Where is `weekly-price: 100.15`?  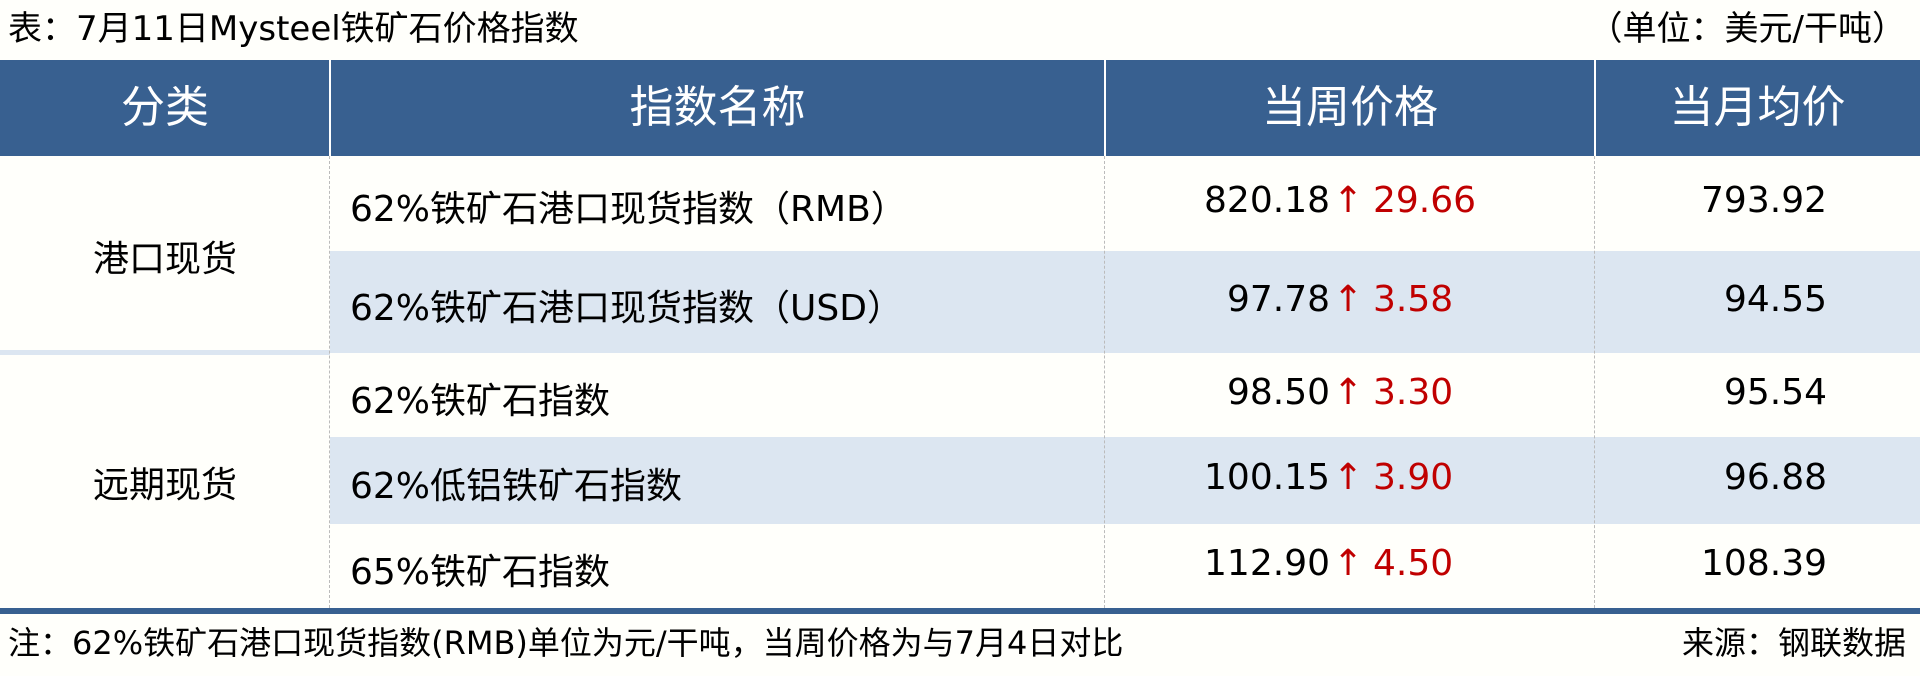 weekly-price: 100.15 is located at coordinates (1267, 477).